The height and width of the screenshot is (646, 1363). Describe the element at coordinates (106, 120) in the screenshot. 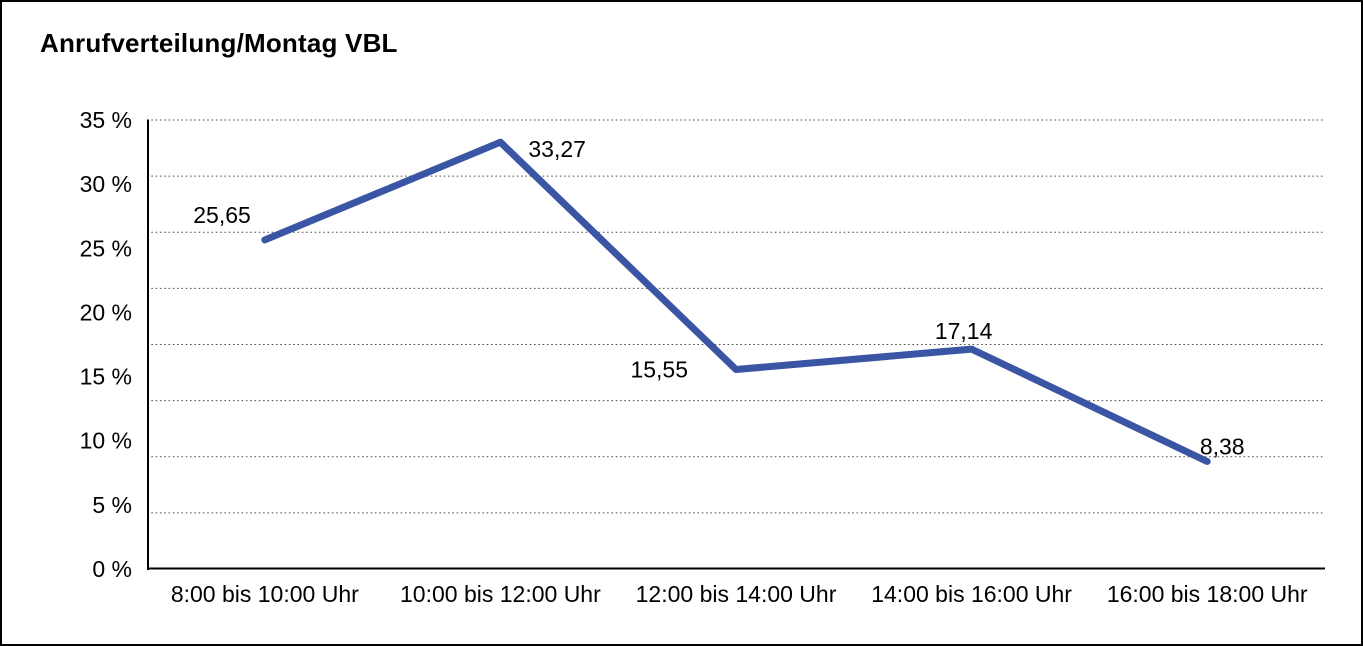

I see `y-tick-label: 35 %` at that location.